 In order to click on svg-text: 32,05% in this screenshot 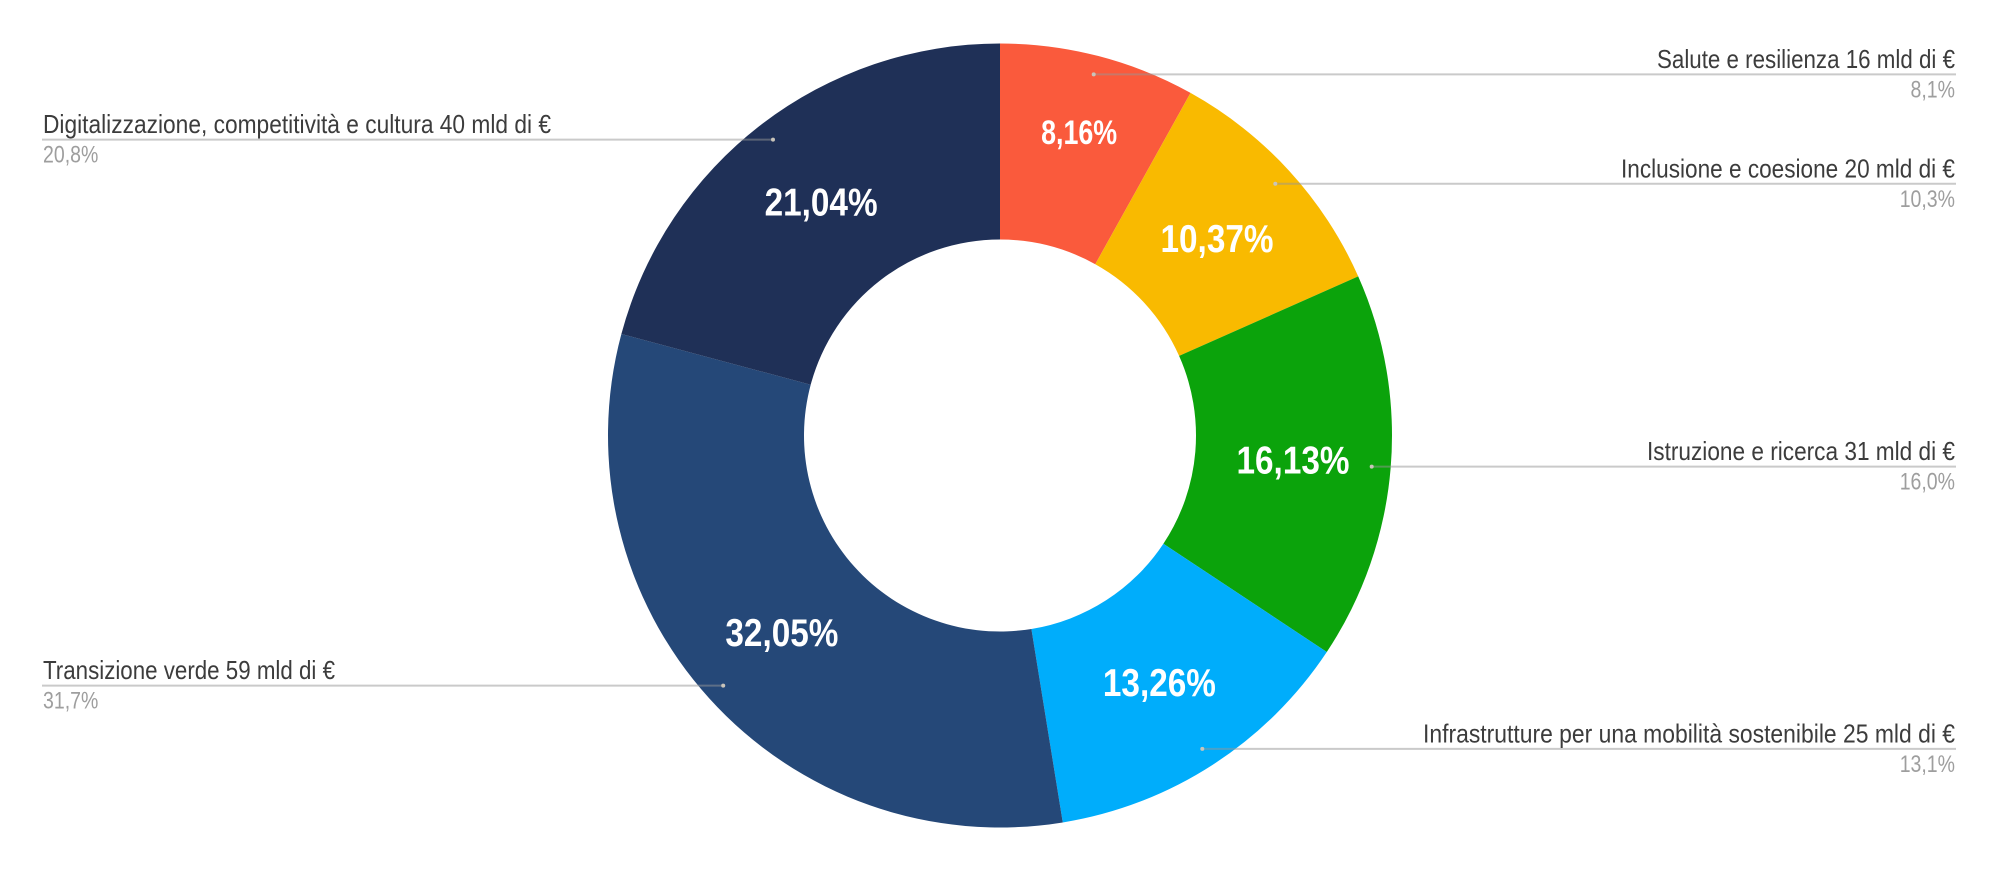, I will do `click(781, 633)`.